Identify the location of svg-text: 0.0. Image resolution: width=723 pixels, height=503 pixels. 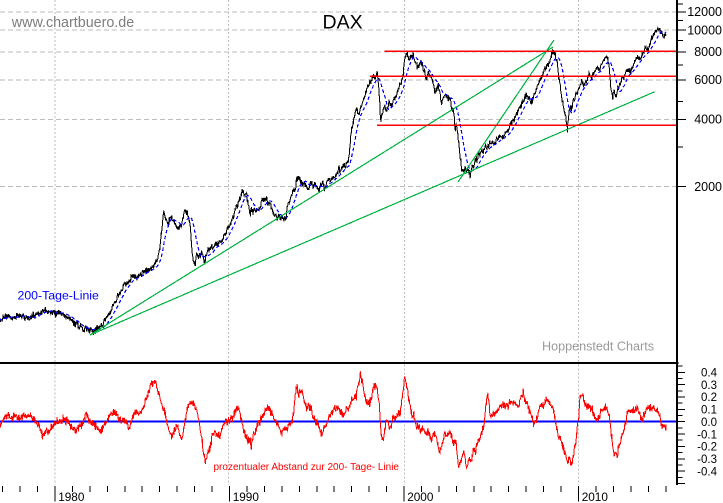
(709, 423).